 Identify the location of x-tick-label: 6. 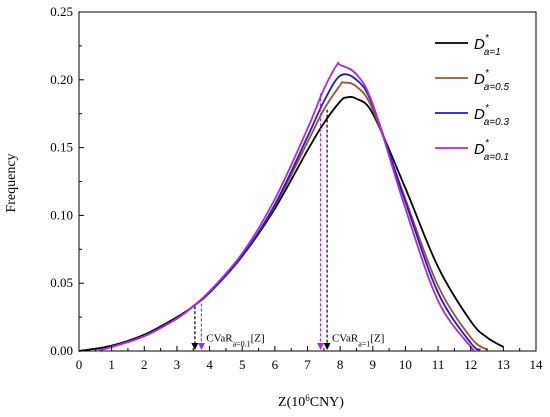
(275, 364).